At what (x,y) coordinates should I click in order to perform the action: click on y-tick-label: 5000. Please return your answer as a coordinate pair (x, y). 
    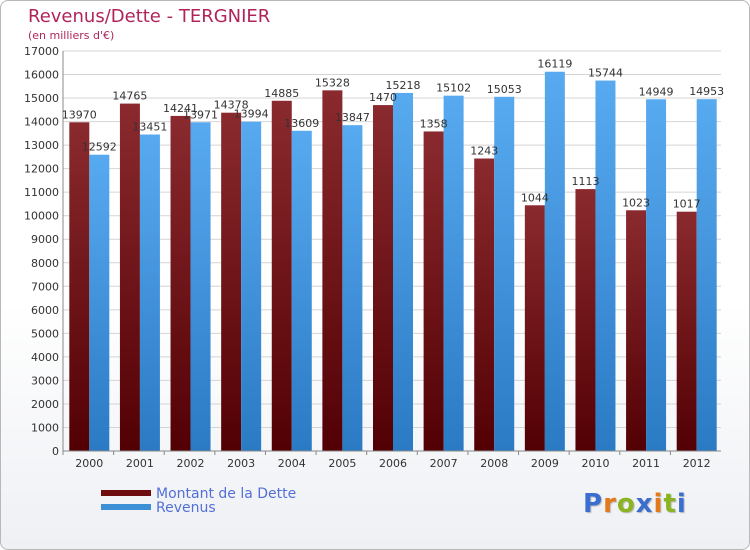
    Looking at the image, I should click on (45, 333).